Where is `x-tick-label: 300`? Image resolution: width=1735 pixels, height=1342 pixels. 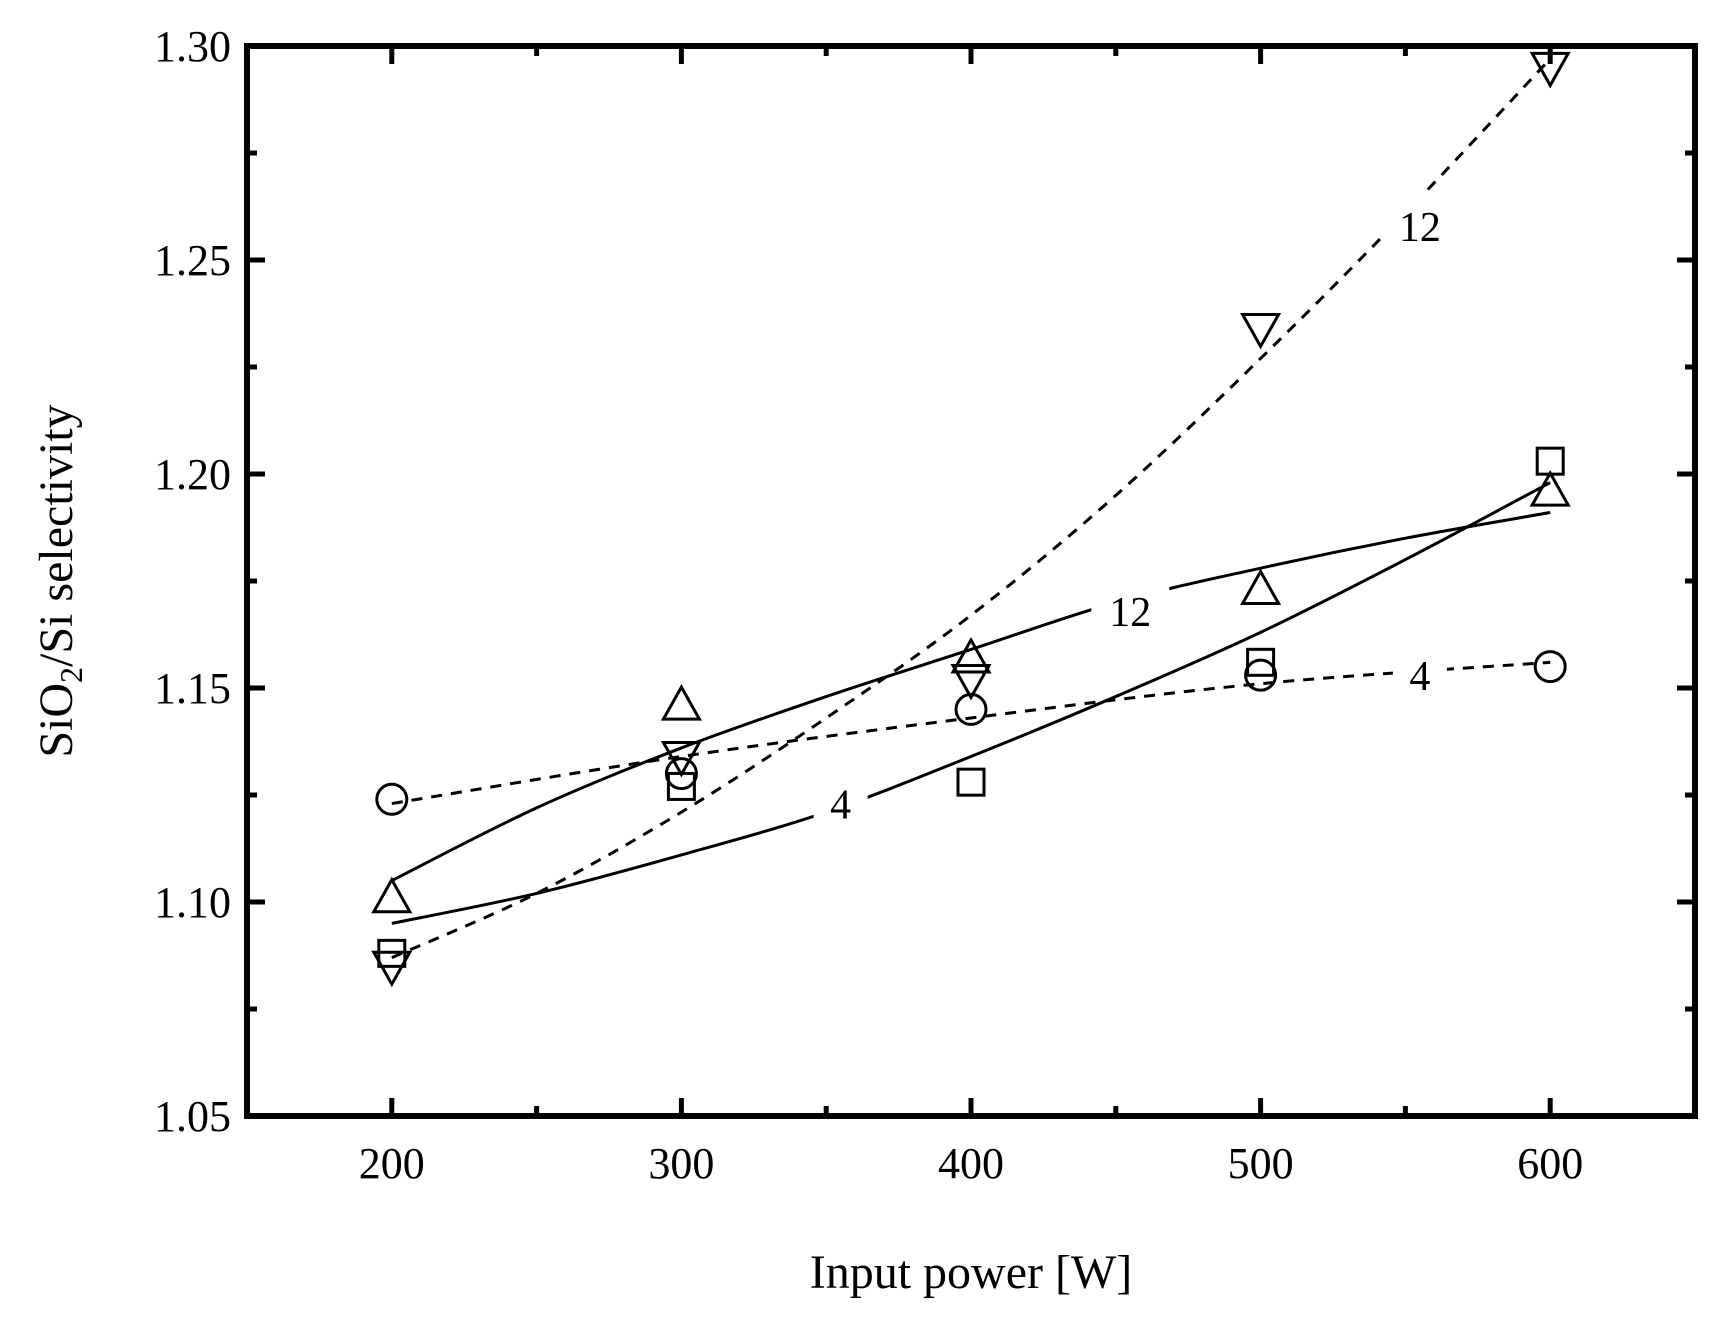
x-tick-label: 300 is located at coordinates (681, 1163).